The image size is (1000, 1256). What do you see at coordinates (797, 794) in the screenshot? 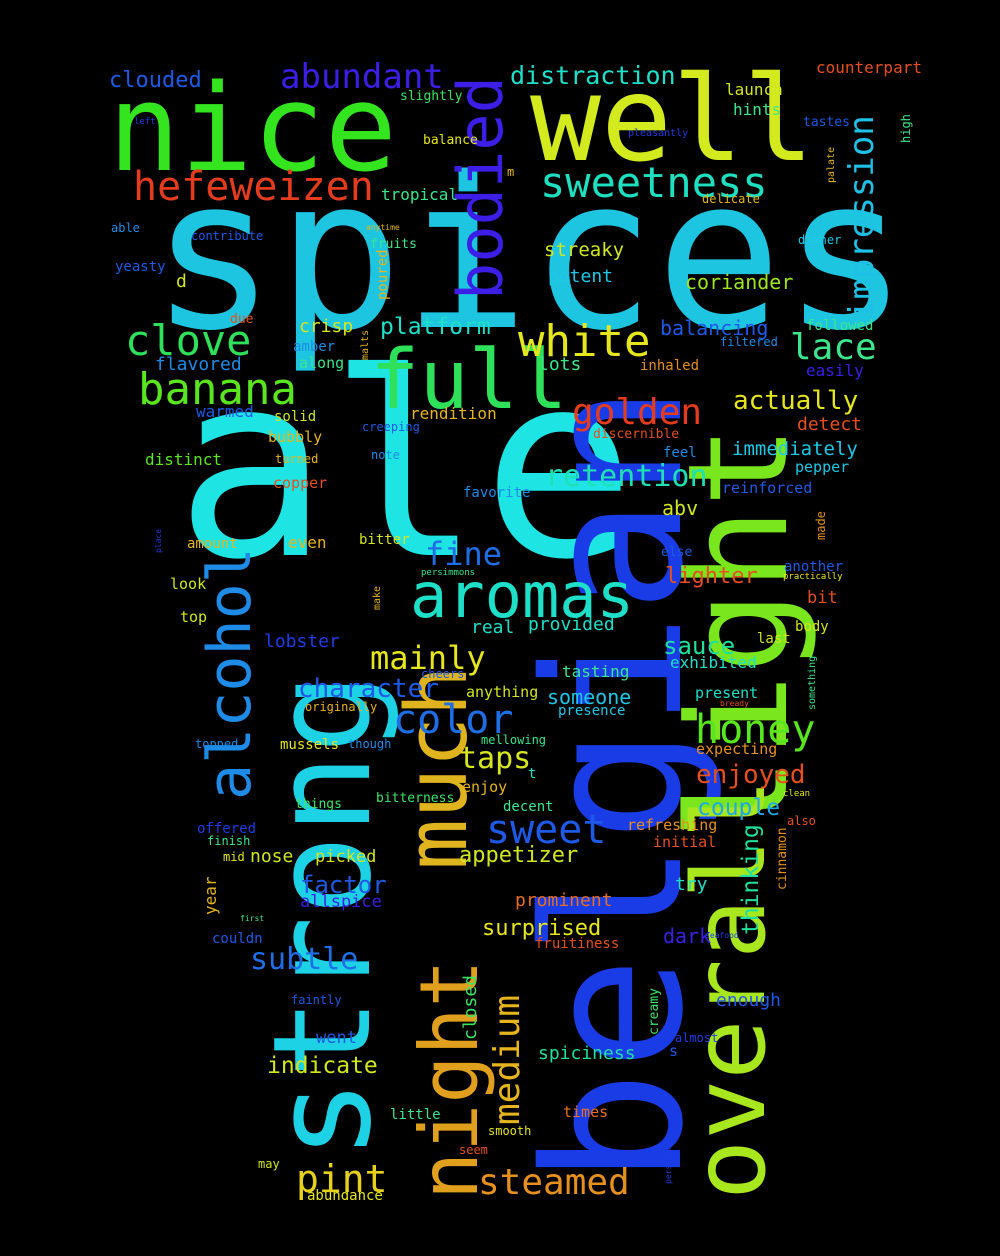
I see `word-clean: clean` at bounding box center [797, 794].